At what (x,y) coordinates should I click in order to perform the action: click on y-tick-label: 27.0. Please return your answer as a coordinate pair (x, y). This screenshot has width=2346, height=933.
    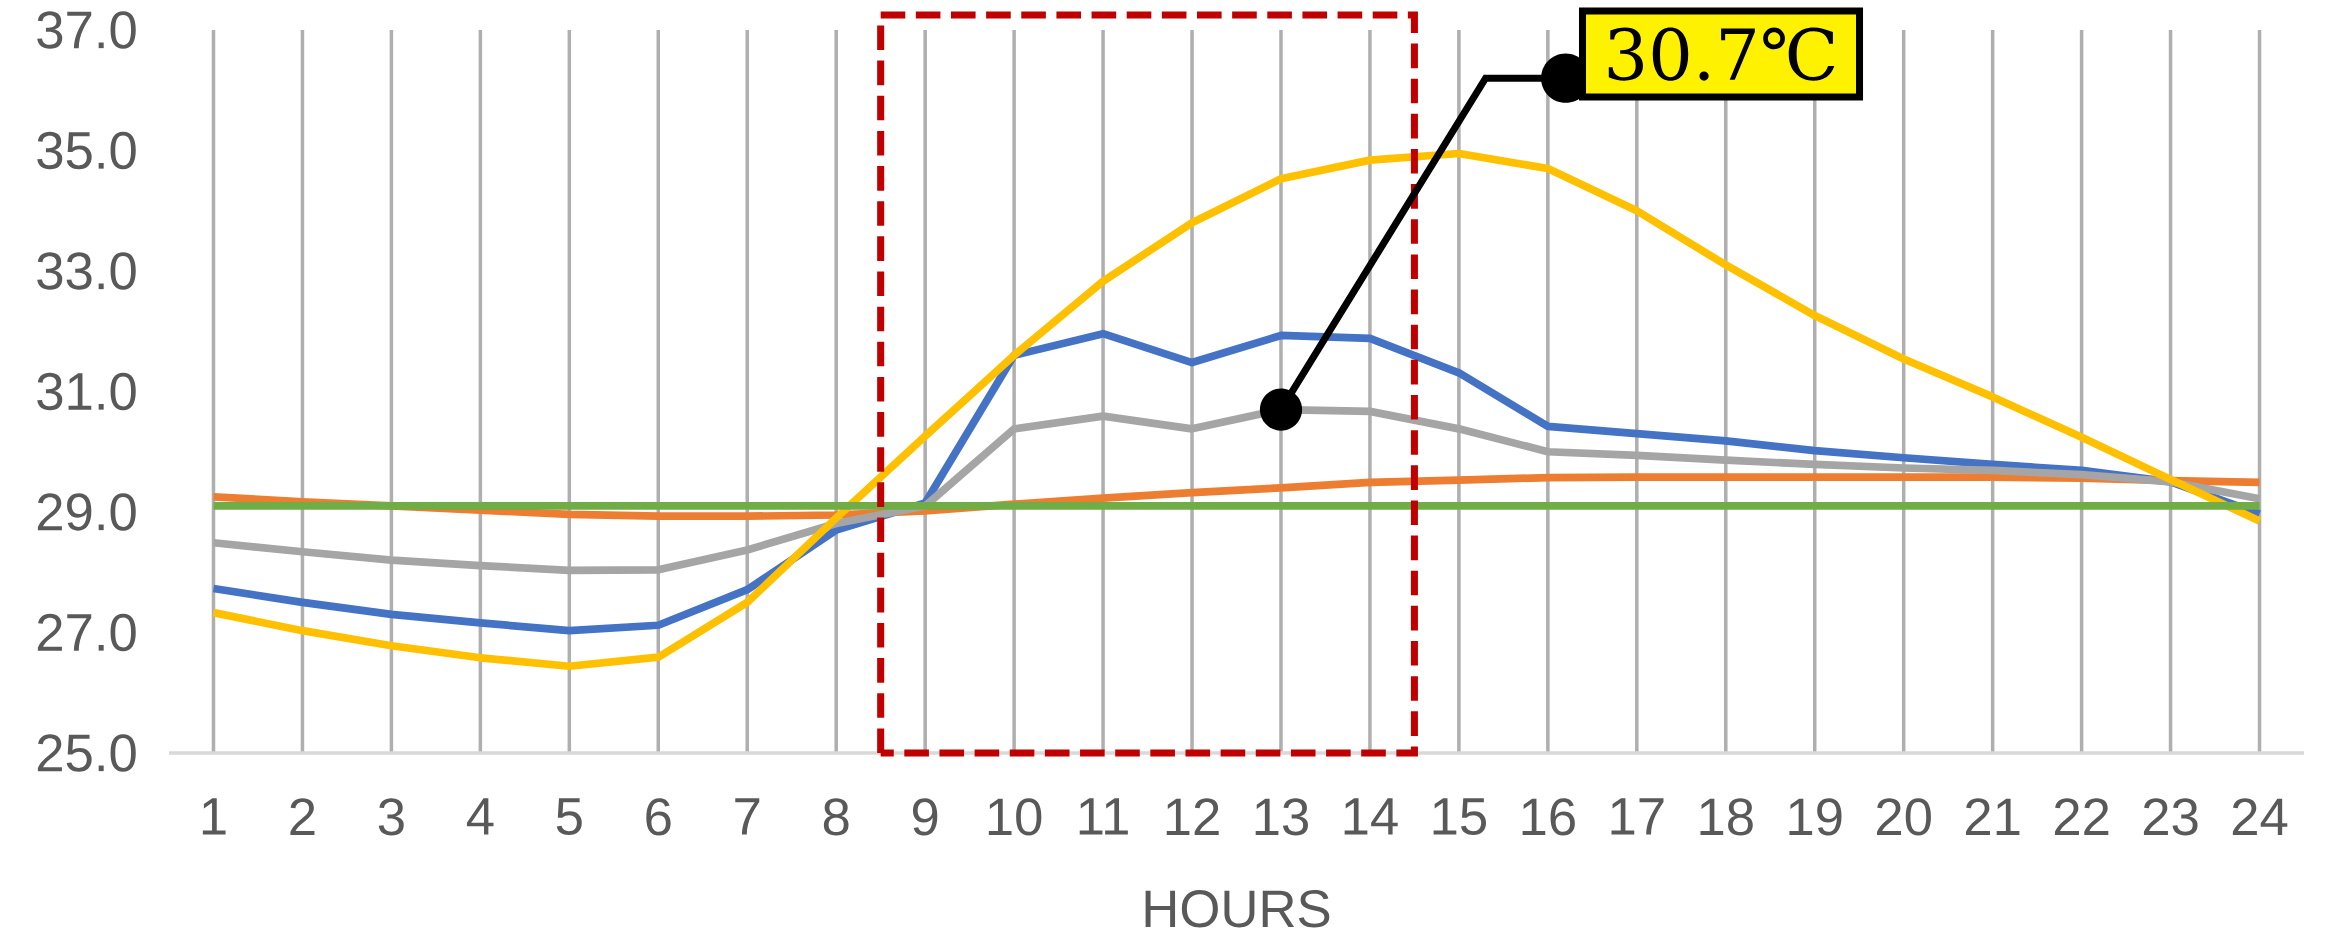
    Looking at the image, I should click on (86, 632).